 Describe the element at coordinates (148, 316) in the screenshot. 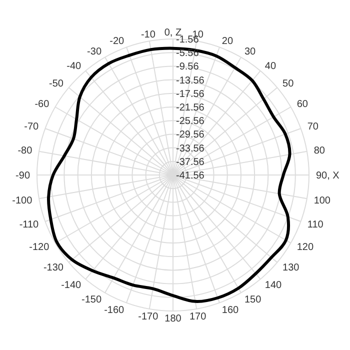

I see `spoke-label: -170` at that location.